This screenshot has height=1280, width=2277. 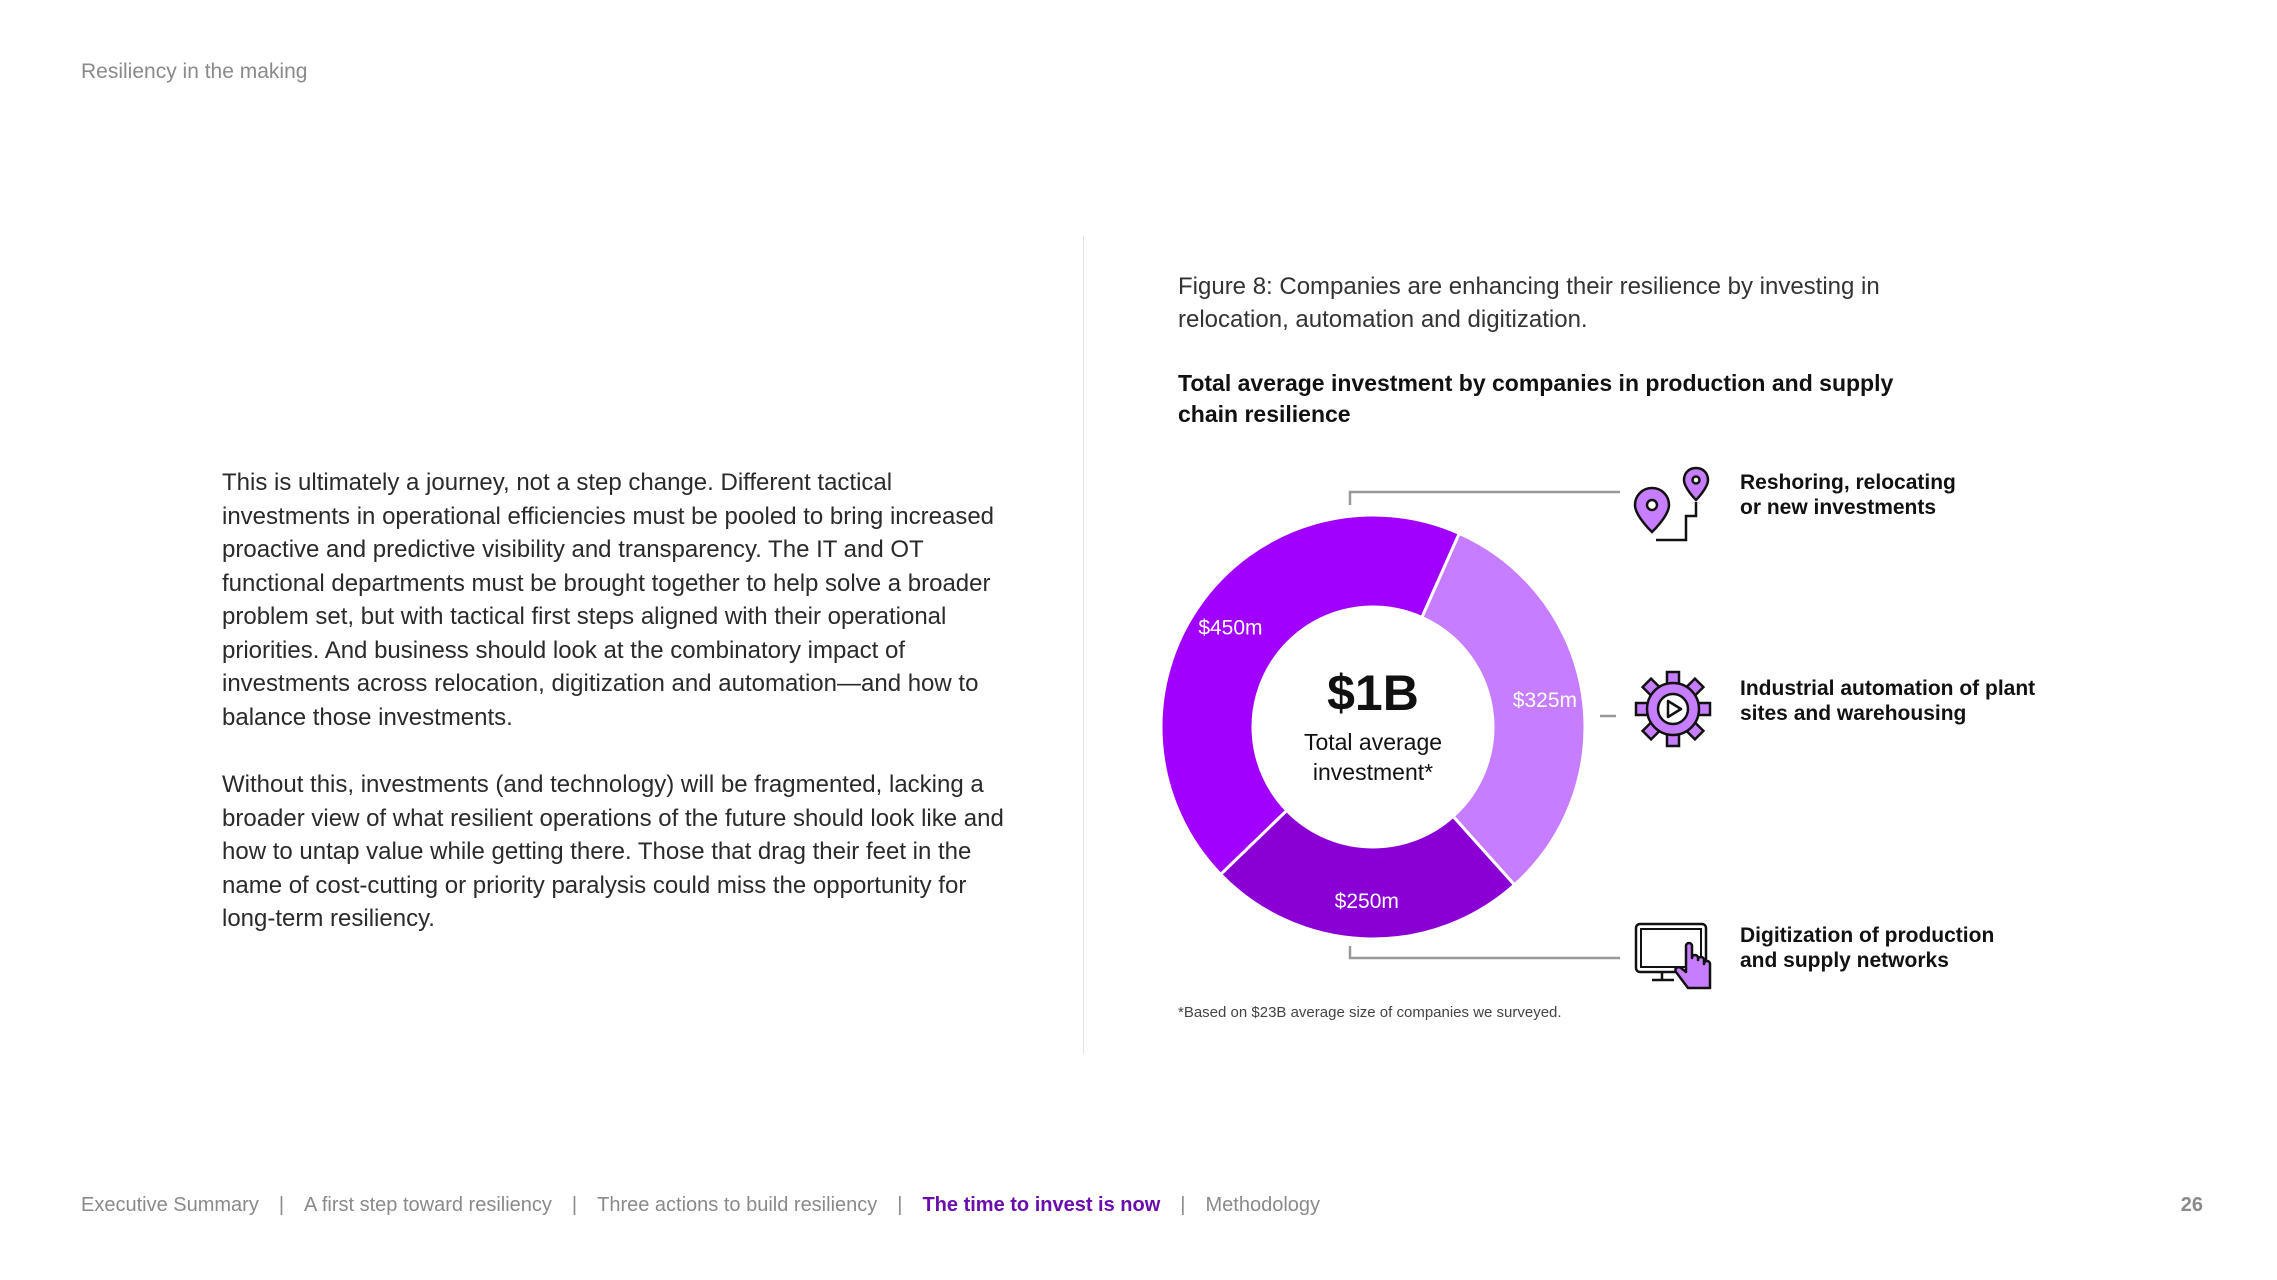 I want to click on nav-first-step: A first step toward resiliency, so click(x=428, y=1205).